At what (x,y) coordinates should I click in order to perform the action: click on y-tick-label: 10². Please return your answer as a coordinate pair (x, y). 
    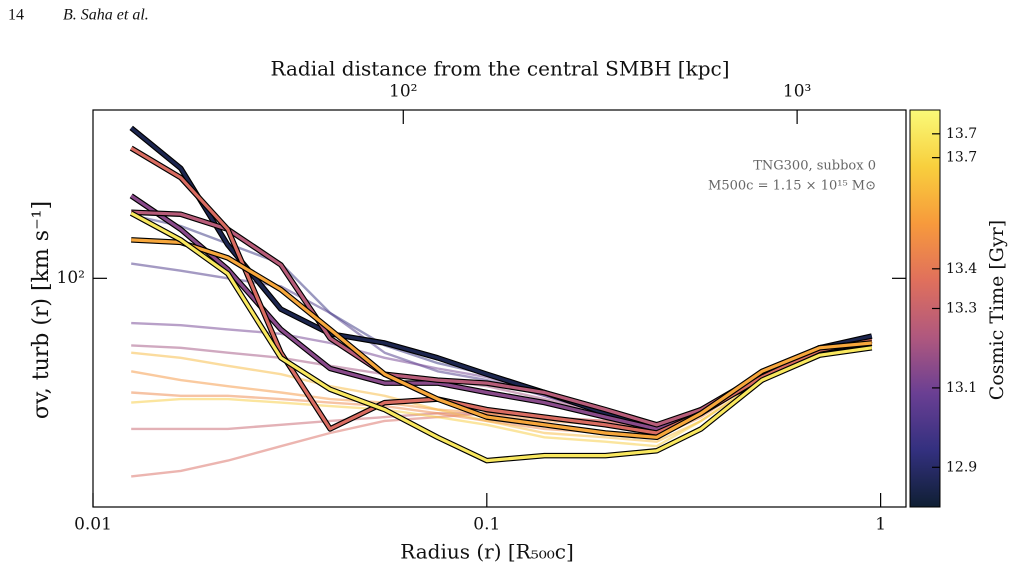
    Looking at the image, I should click on (71, 278).